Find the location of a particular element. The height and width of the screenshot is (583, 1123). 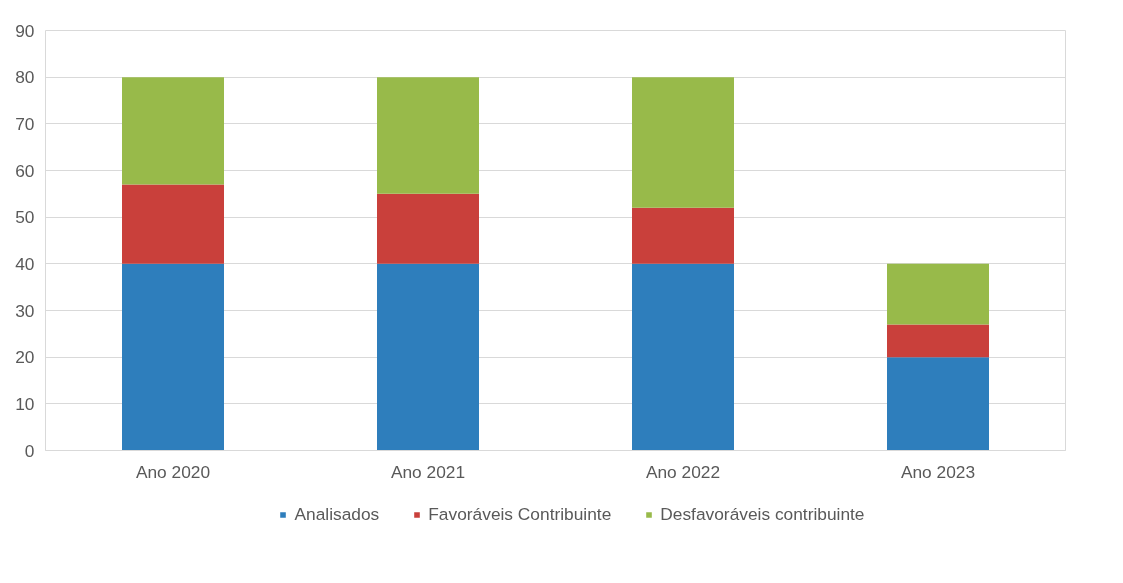

y-tick-label: 0 is located at coordinates (29, 450).